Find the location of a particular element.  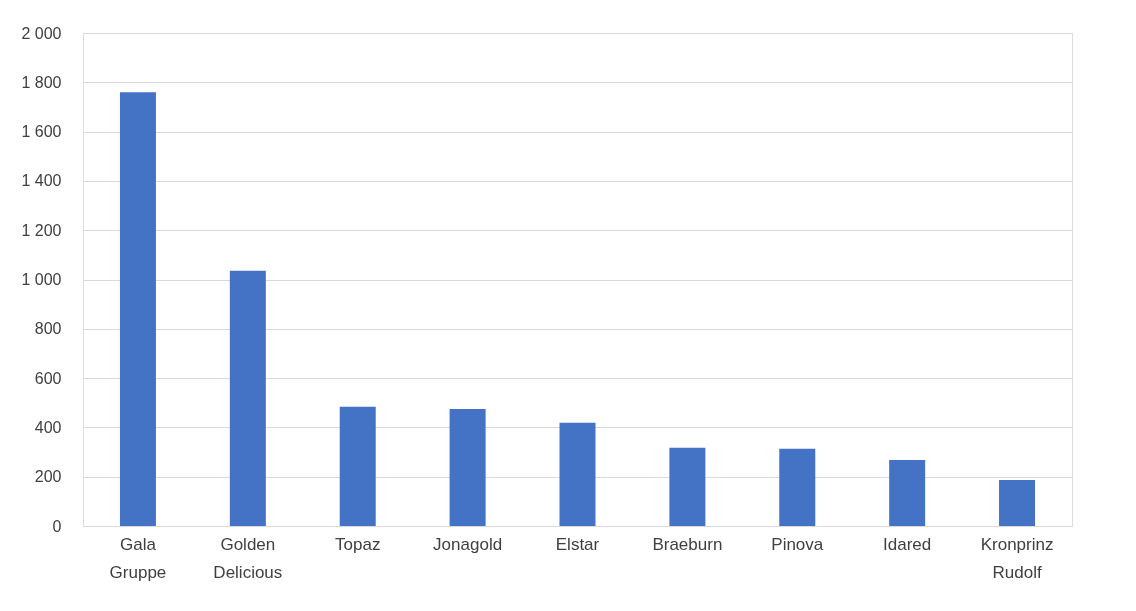

y-tick-label: 800 is located at coordinates (48, 329).